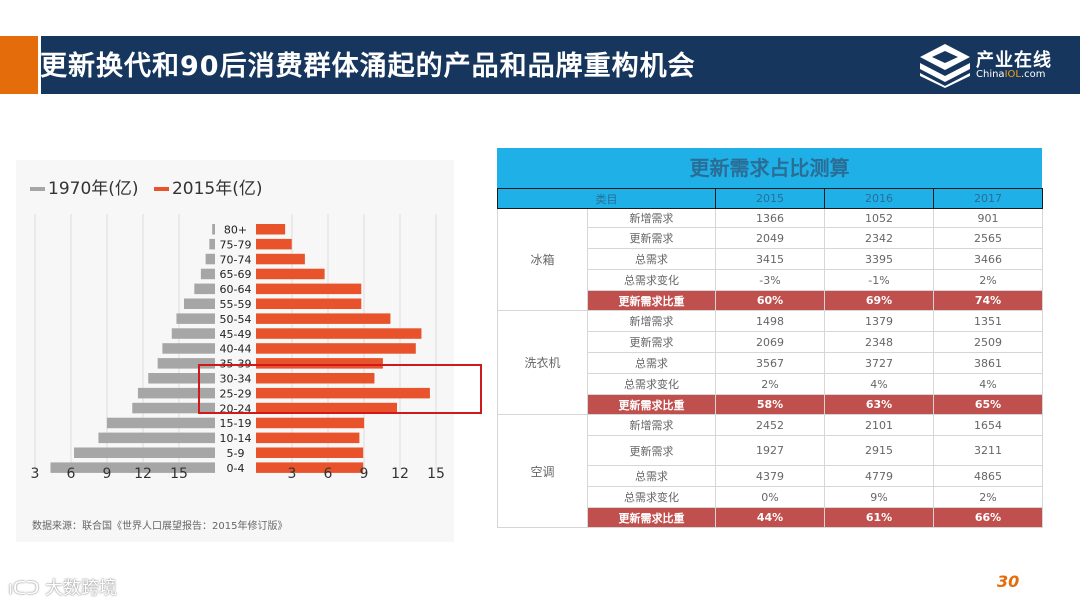 This screenshot has width=1080, height=608. I want to click on title-accent-bar, so click(19, 65).